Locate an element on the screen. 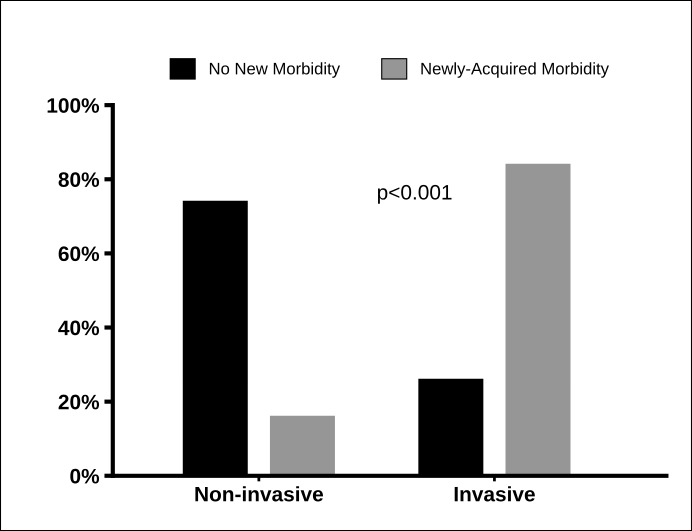 The width and height of the screenshot is (692, 531). y-tick-label: 80% is located at coordinates (79, 180).